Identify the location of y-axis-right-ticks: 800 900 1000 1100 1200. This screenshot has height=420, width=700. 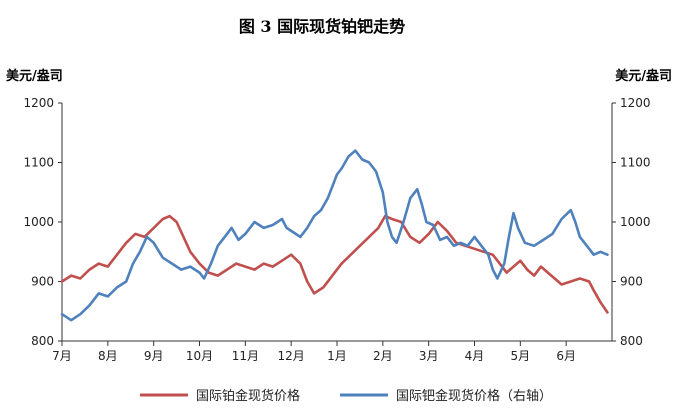
(631, 222).